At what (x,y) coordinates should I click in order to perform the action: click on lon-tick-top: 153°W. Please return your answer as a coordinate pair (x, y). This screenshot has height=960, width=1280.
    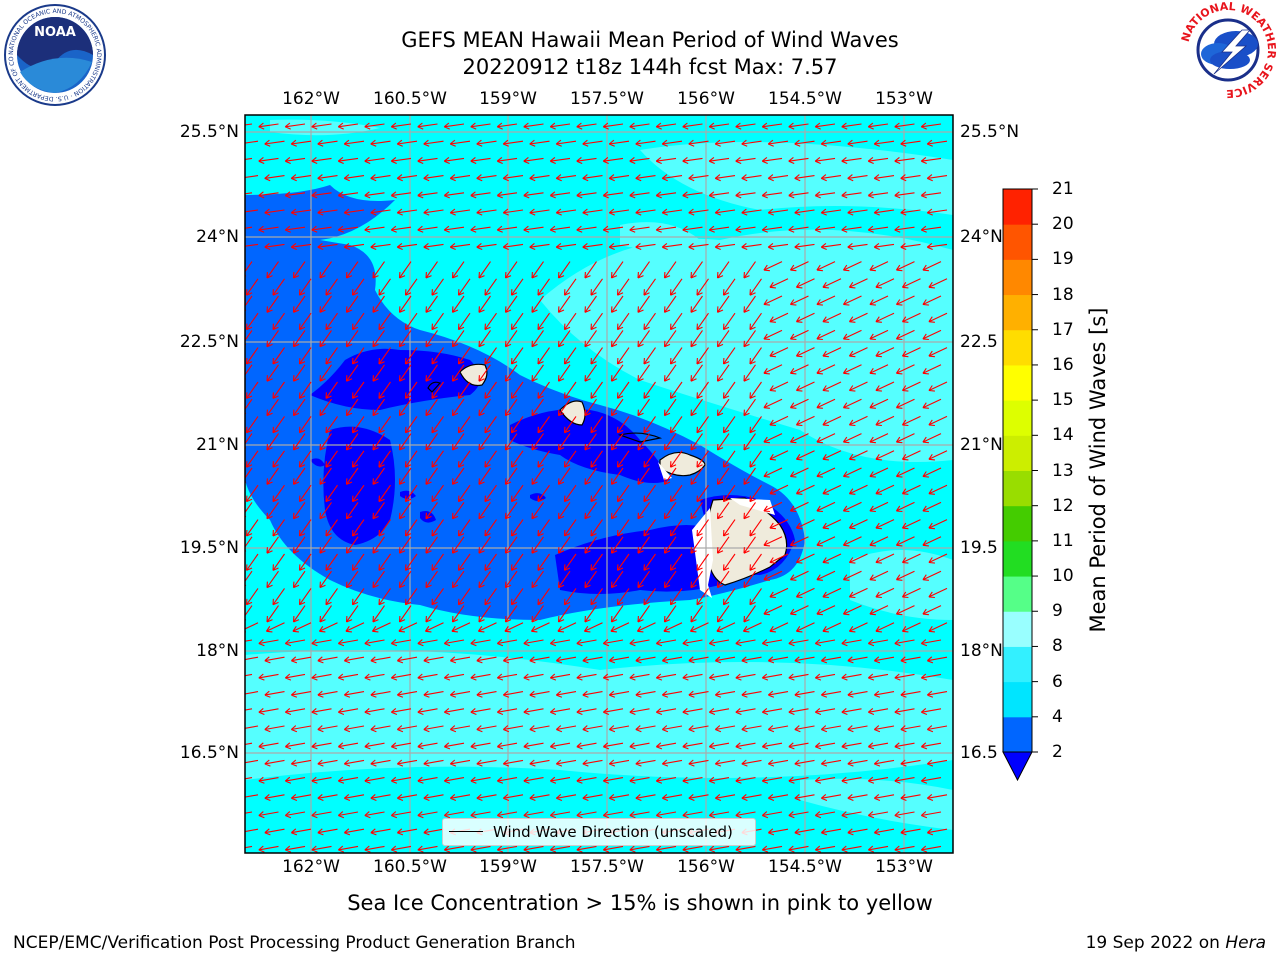
    Looking at the image, I should click on (904, 99).